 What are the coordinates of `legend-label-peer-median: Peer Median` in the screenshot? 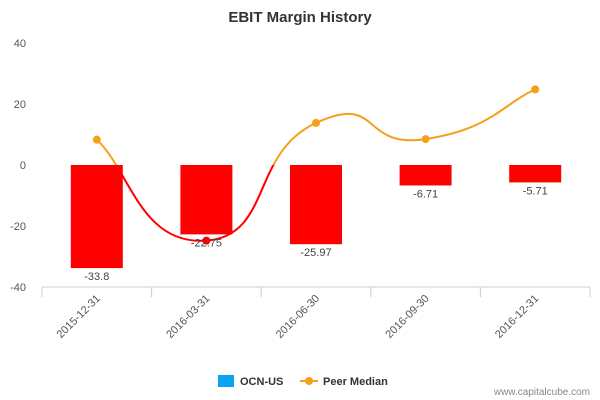 It's located at (355, 382).